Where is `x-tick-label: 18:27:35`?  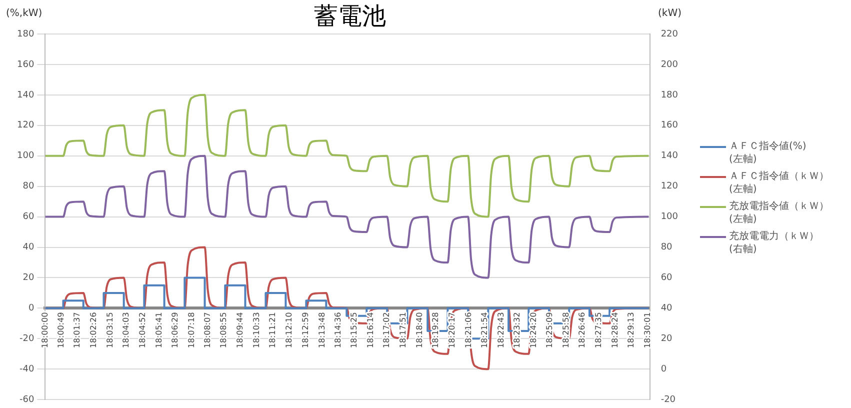 x-tick-label: 18:27:35 is located at coordinates (598, 330).